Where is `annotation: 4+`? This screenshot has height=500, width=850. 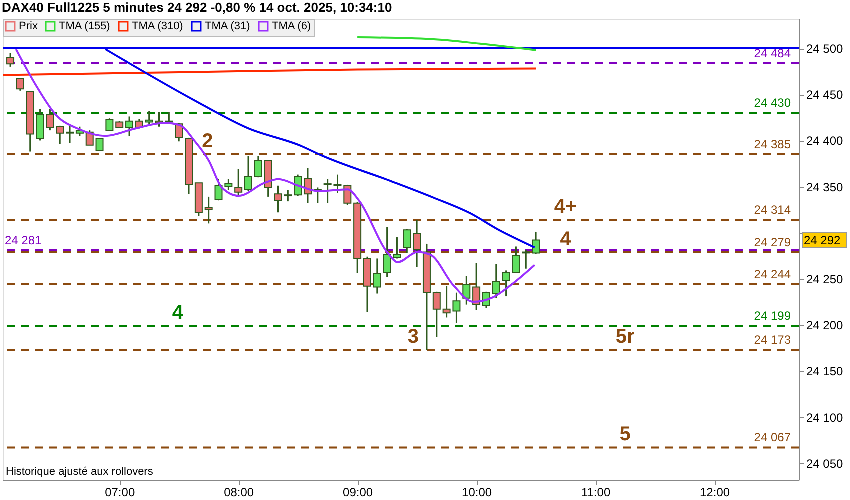 annotation: 4+ is located at coordinates (566, 207).